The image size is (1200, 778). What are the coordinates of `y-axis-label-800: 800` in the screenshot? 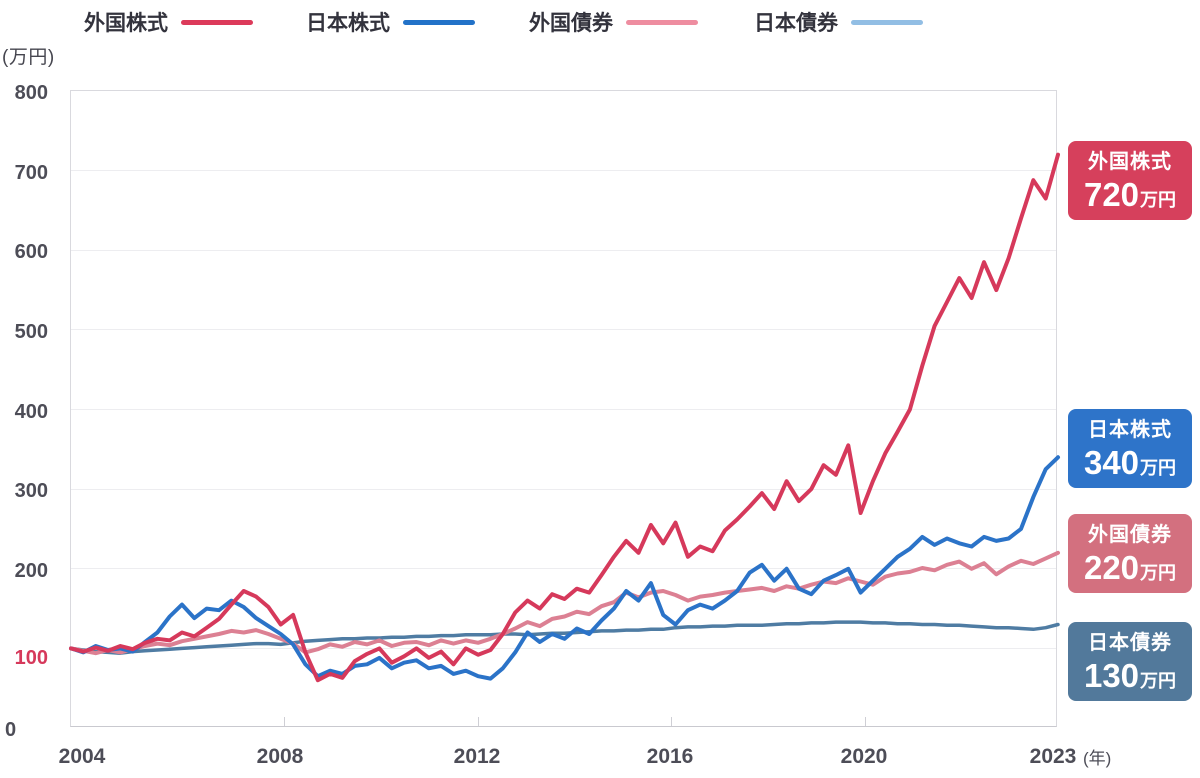 It's located at (31, 93).